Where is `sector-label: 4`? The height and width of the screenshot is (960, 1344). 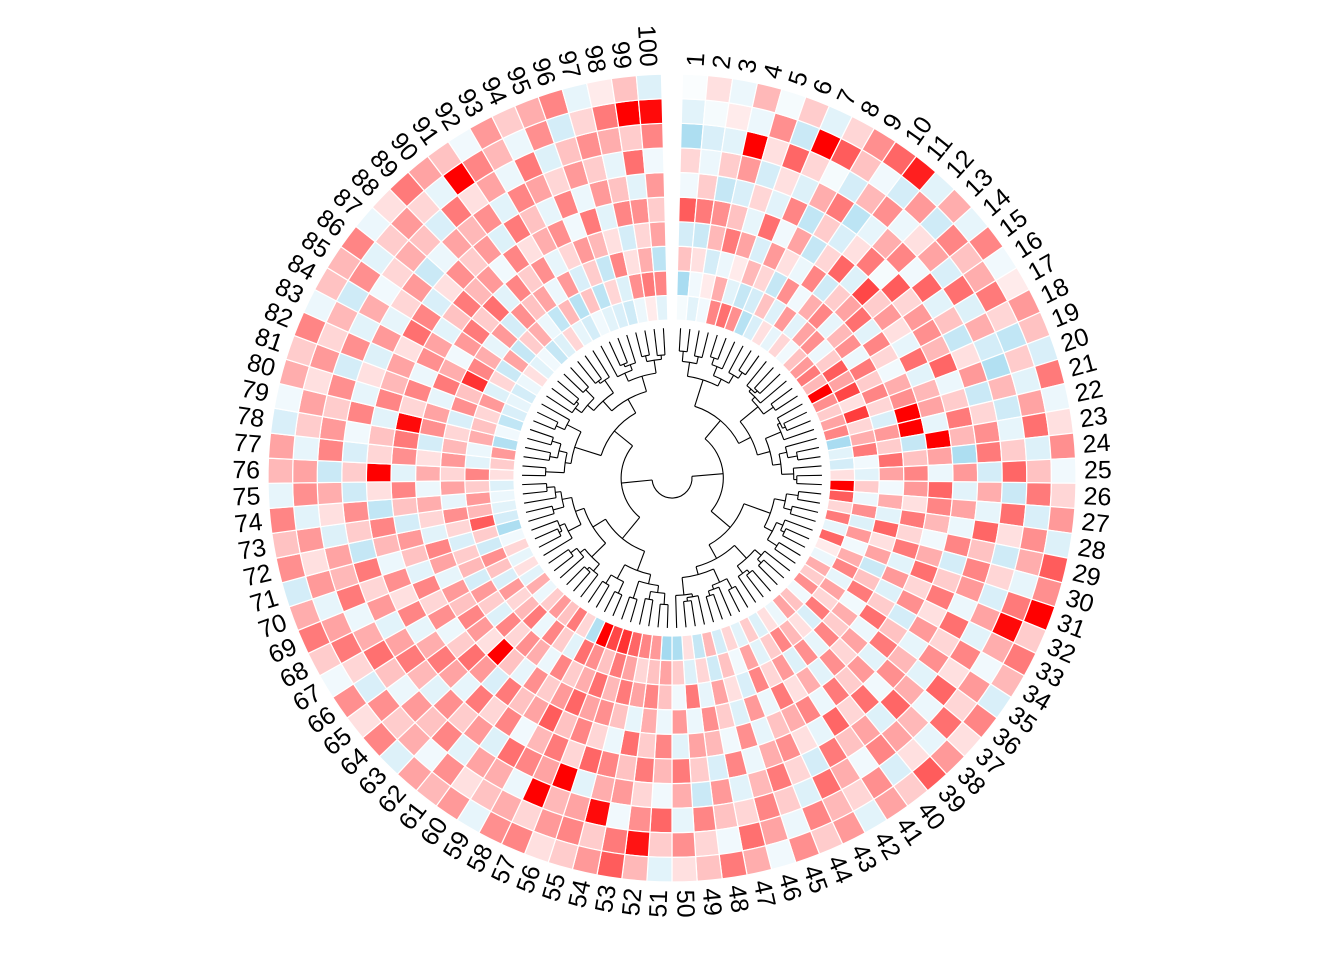
sector-label: 4 is located at coordinates (773, 71).